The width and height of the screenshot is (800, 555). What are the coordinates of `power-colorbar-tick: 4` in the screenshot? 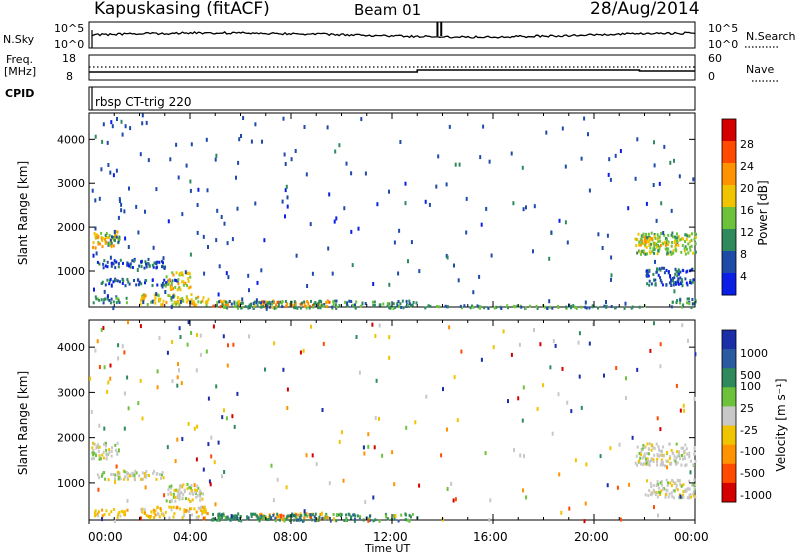 It's located at (743, 276).